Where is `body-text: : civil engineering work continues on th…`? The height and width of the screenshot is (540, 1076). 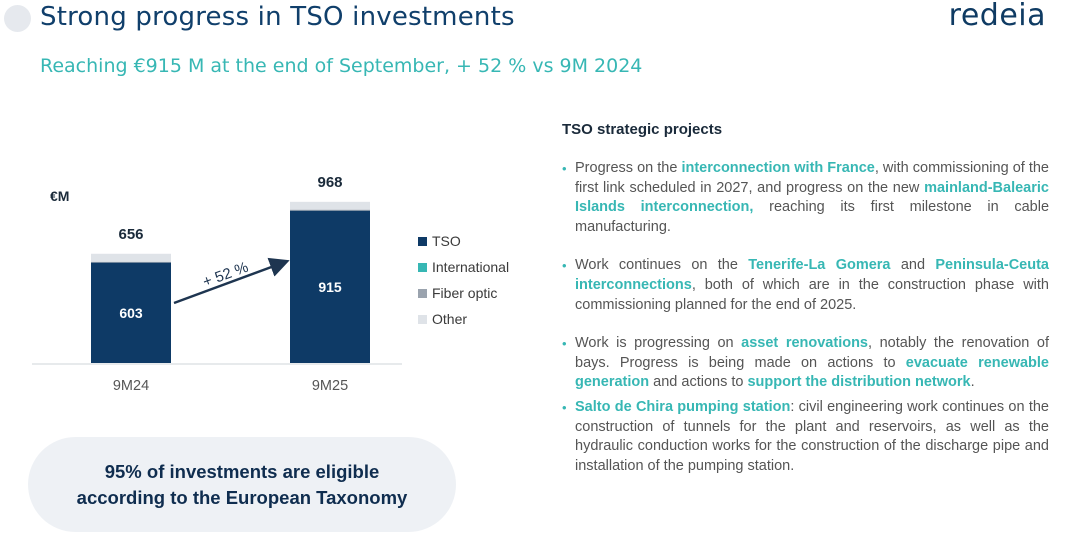 body-text: : civil engineering work continues on th… is located at coordinates (812, 436).